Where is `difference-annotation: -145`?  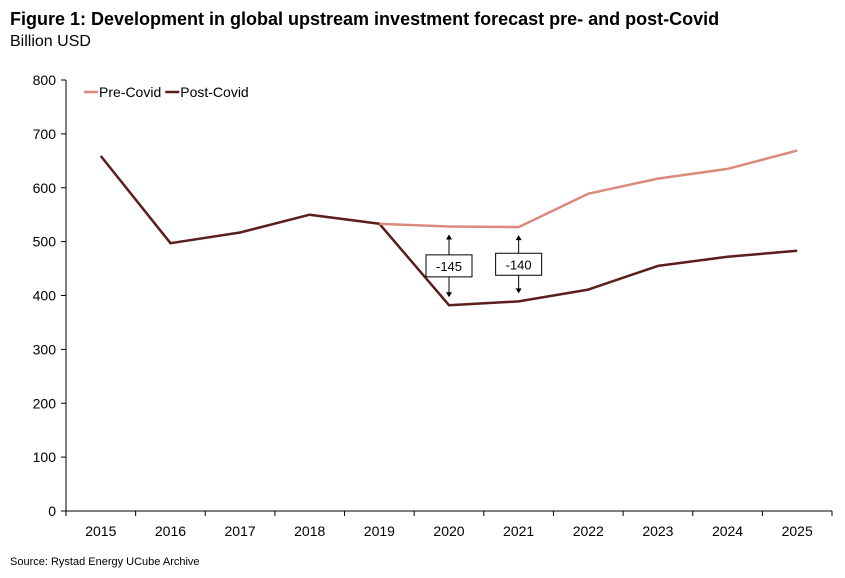 difference-annotation: -145 is located at coordinates (449, 266).